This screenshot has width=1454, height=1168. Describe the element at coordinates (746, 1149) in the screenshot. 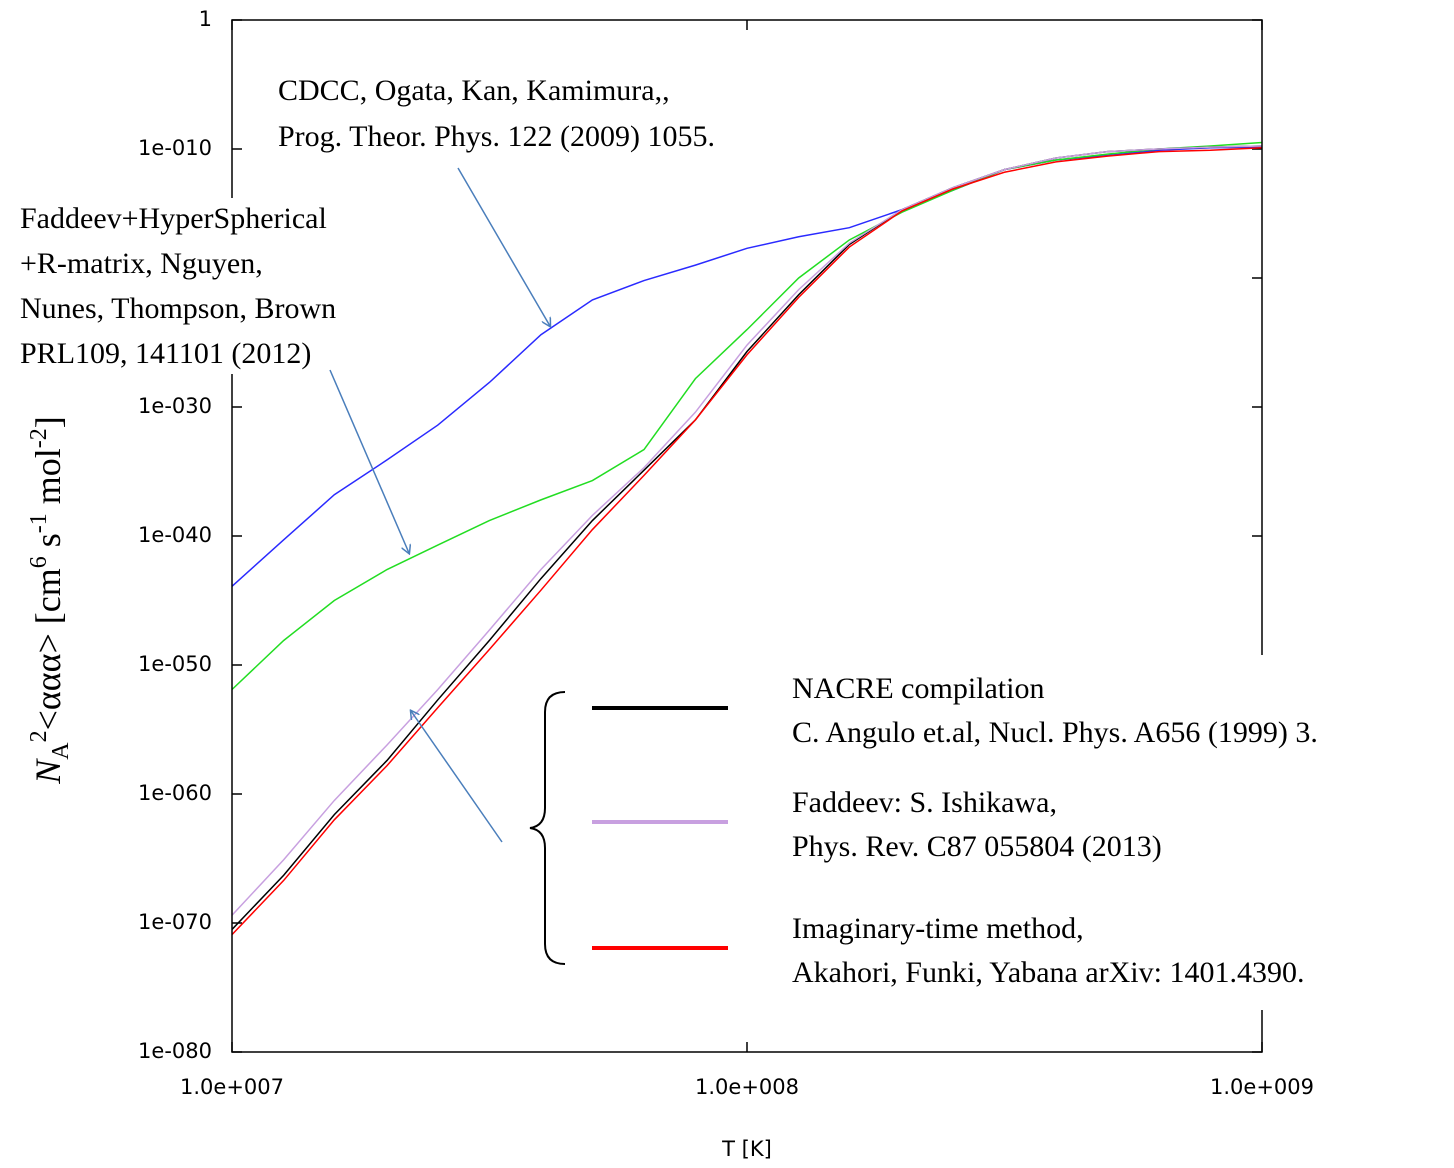

I see `x-axis-label: T [K]` at that location.